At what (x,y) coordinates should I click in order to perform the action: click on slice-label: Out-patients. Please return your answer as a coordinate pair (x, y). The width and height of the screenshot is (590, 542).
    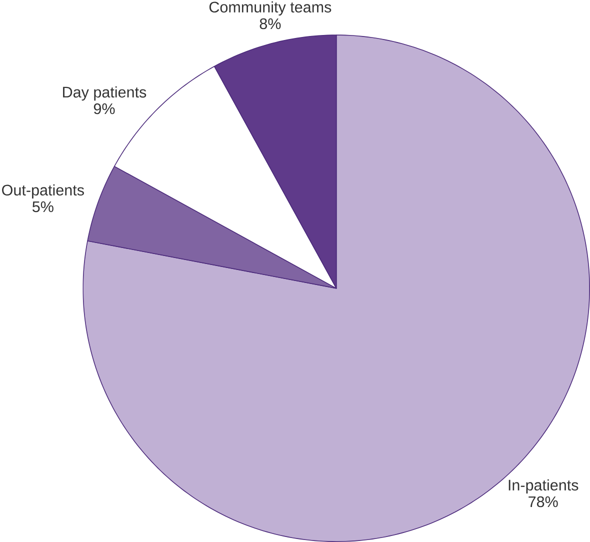
    Looking at the image, I should click on (43, 191).